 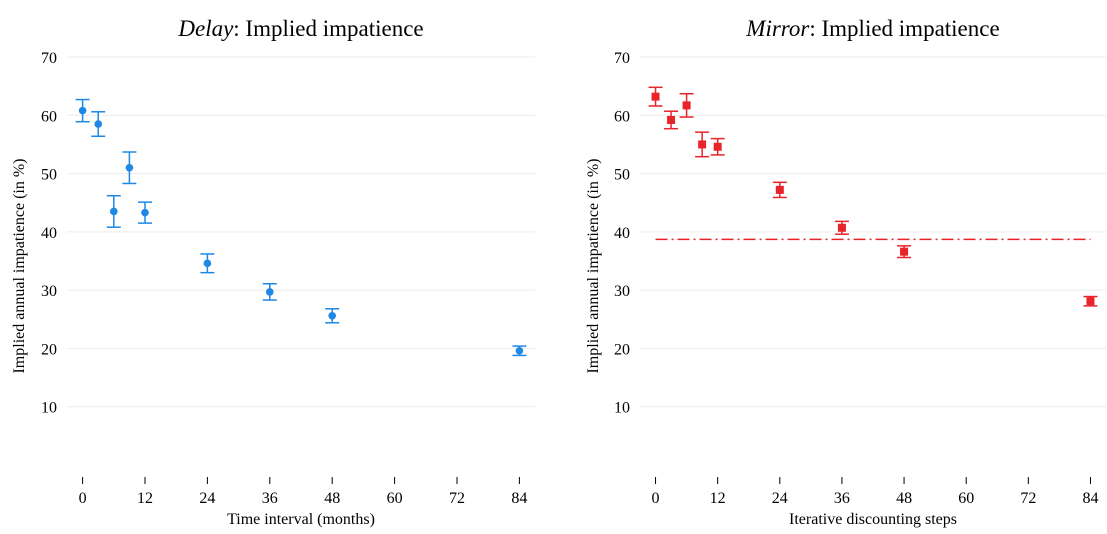 I want to click on chart-title: Mirror: Implied impatience, so click(x=872, y=28).